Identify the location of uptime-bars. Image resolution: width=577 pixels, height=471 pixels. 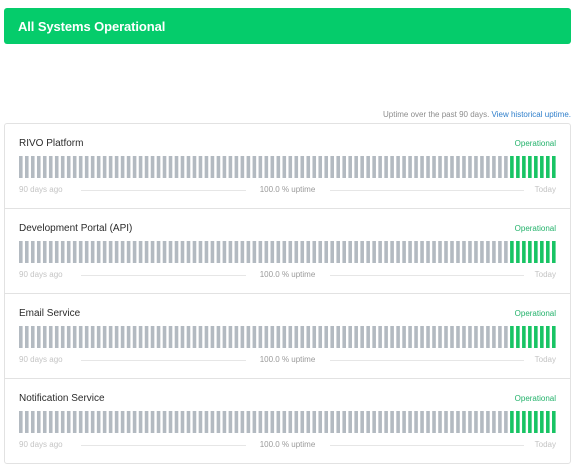
(288, 167).